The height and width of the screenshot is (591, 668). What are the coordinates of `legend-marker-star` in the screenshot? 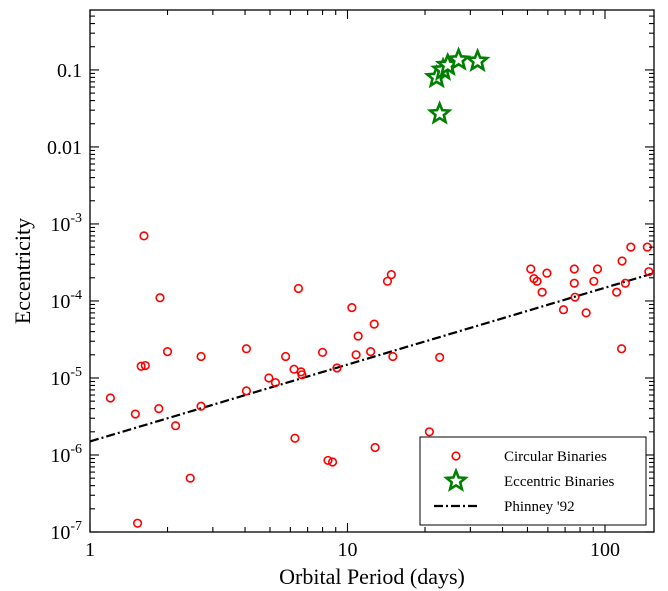 It's located at (456, 479).